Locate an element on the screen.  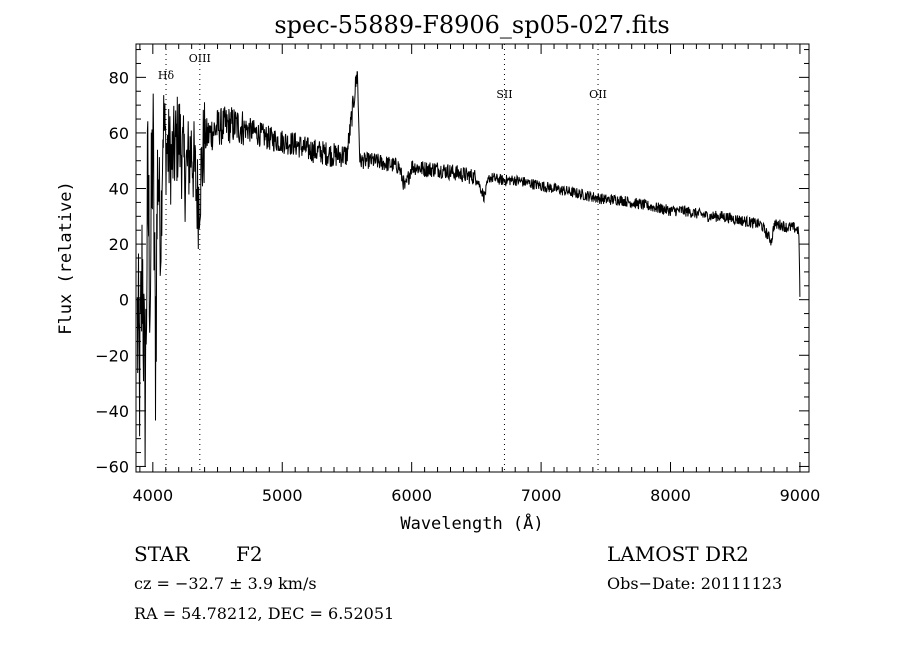
line-marker-label: OIII is located at coordinates (200, 58).